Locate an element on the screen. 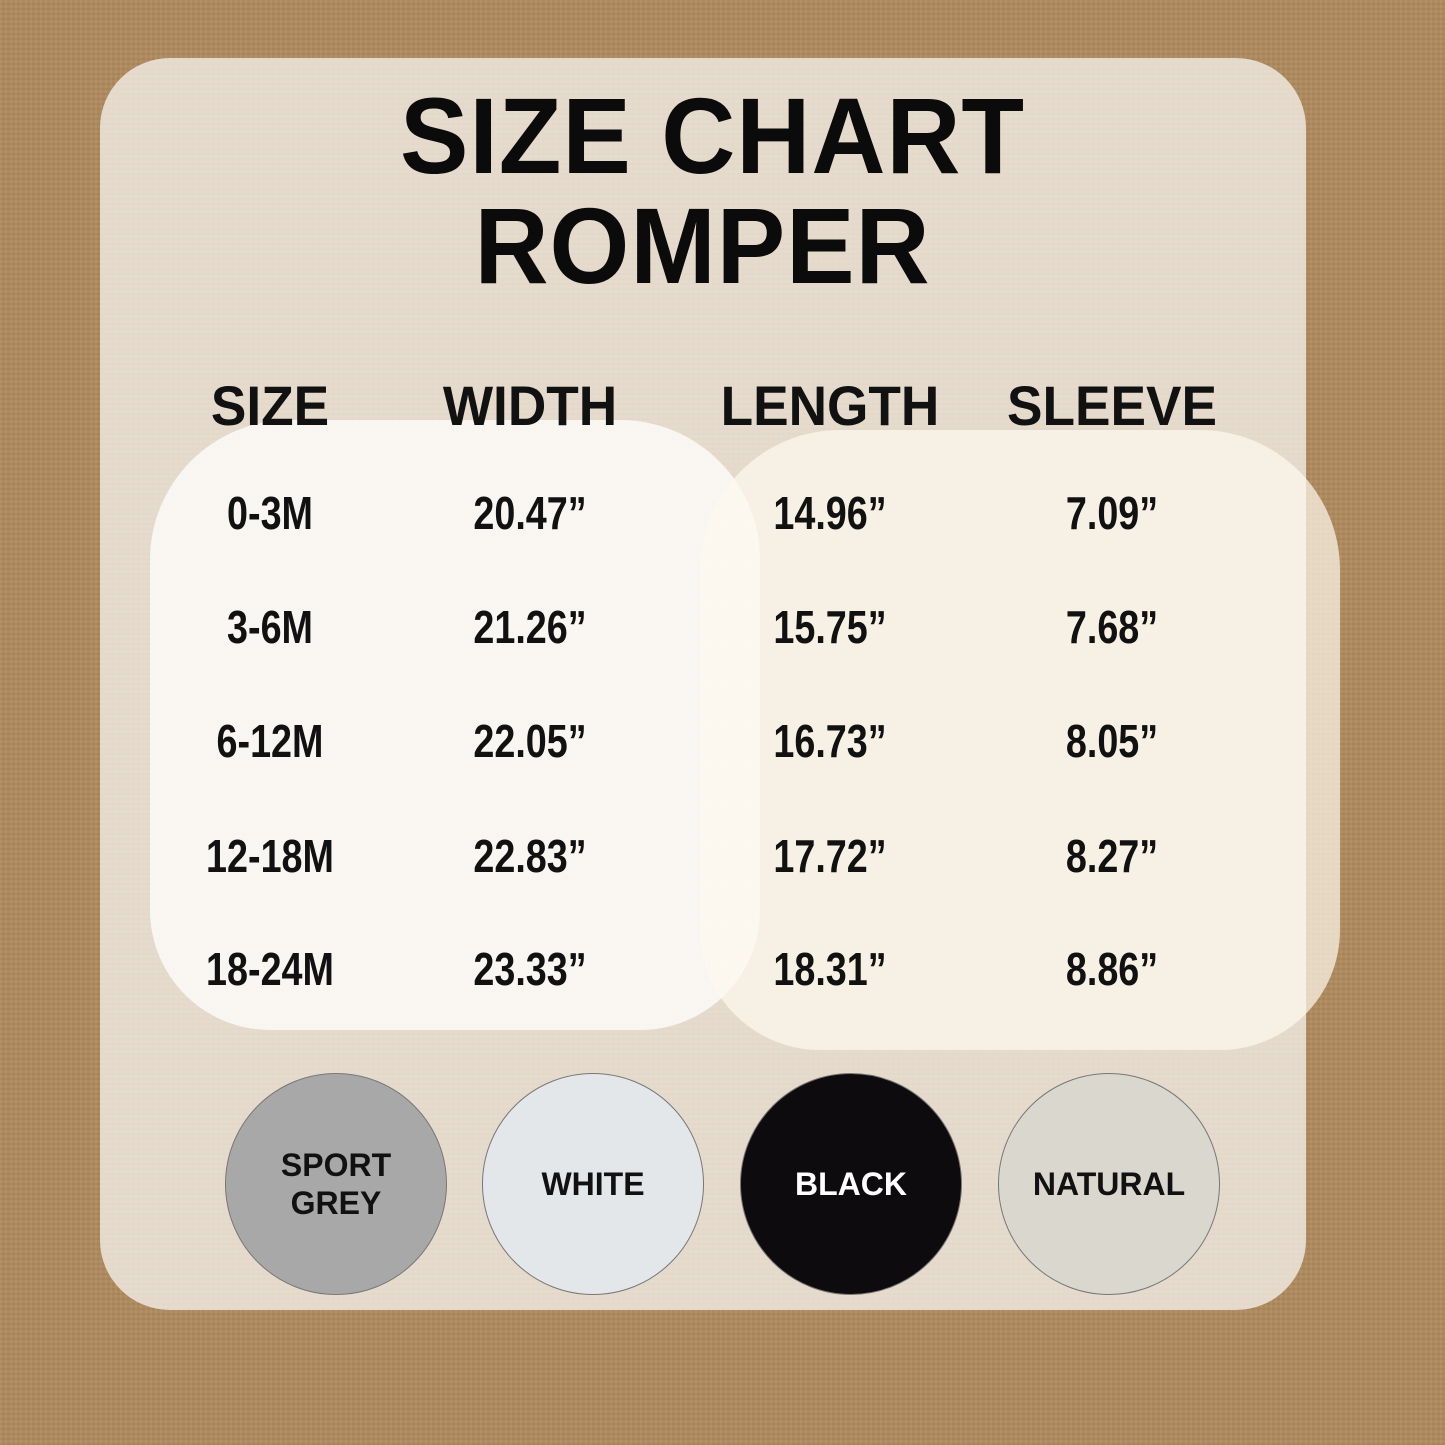 This screenshot has width=1445, height=1445. header-length: LENGTH is located at coordinates (830, 405).